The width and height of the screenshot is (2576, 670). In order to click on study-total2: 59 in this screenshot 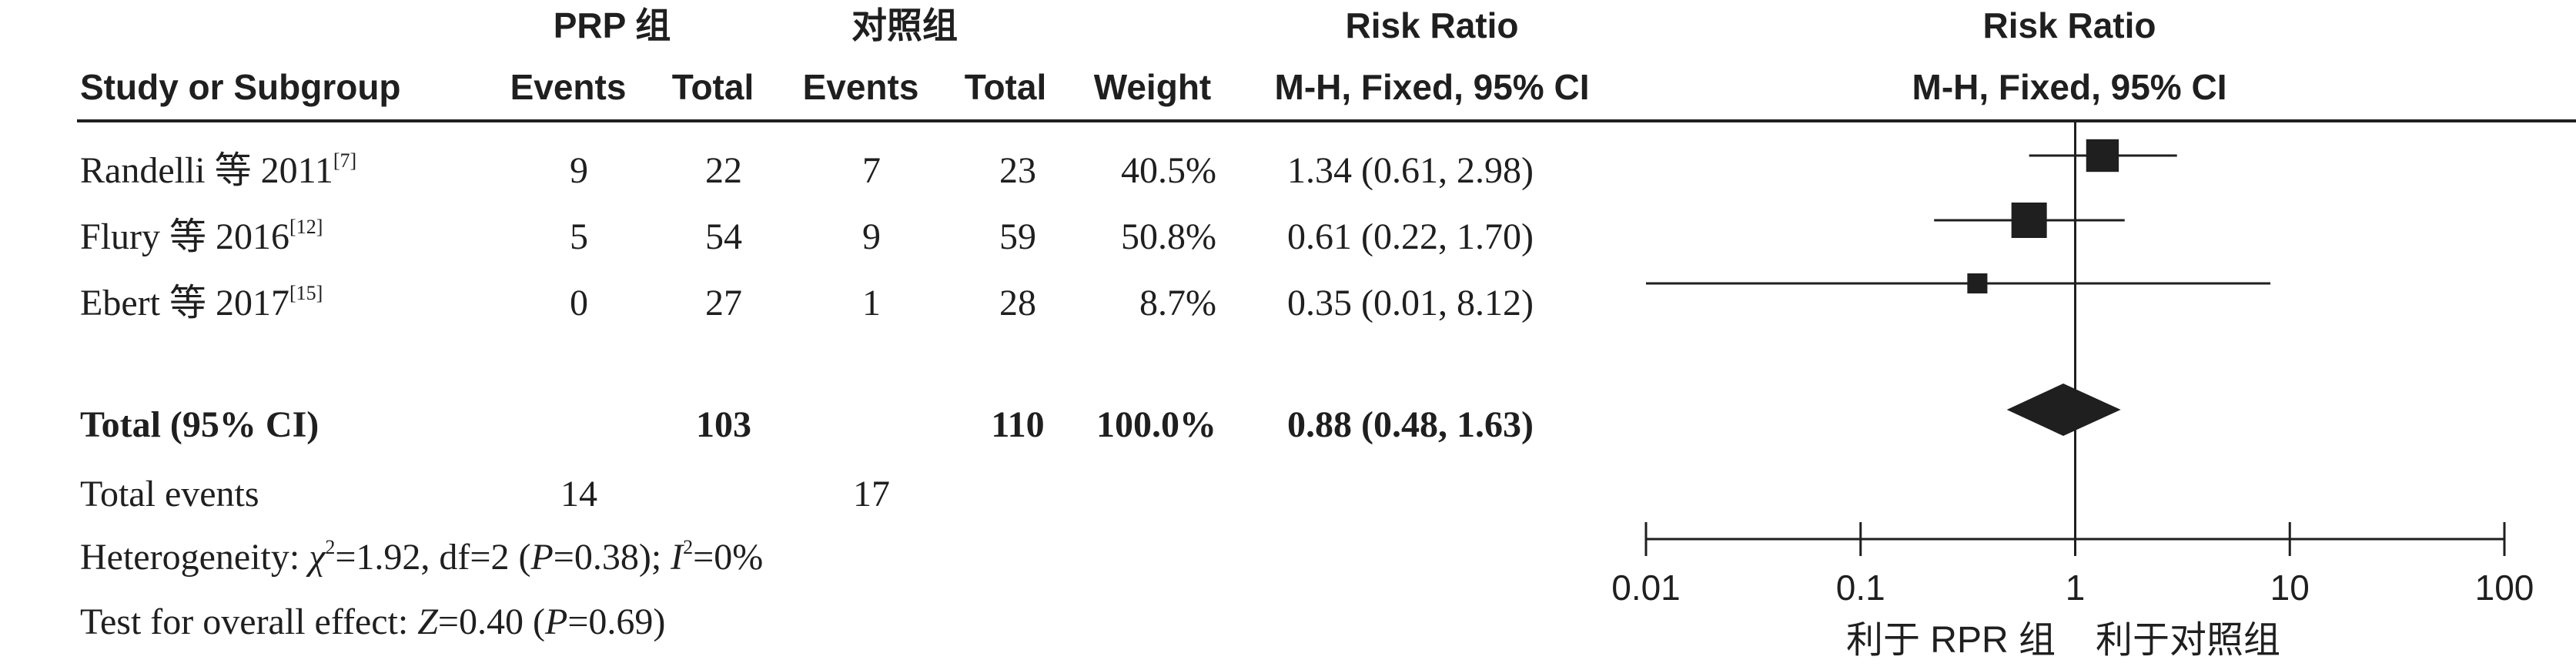, I will do `click(1018, 236)`.